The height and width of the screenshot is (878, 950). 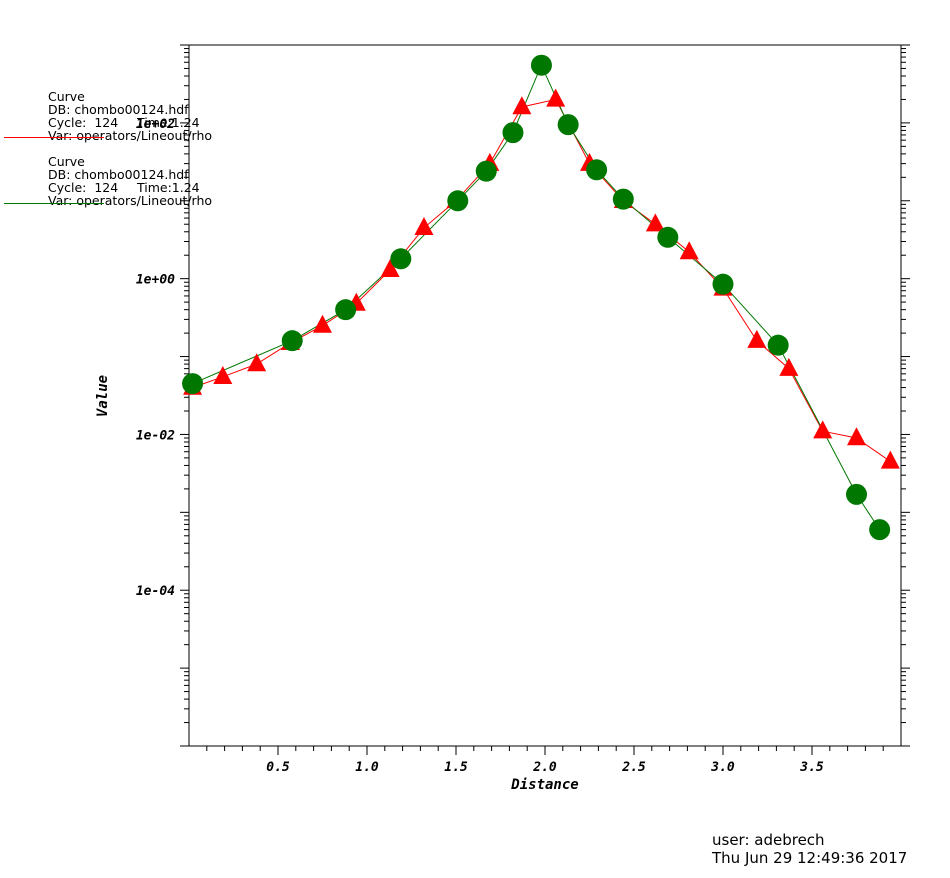 What do you see at coordinates (367, 767) in the screenshot?
I see `x-tick-label: 1.0` at bounding box center [367, 767].